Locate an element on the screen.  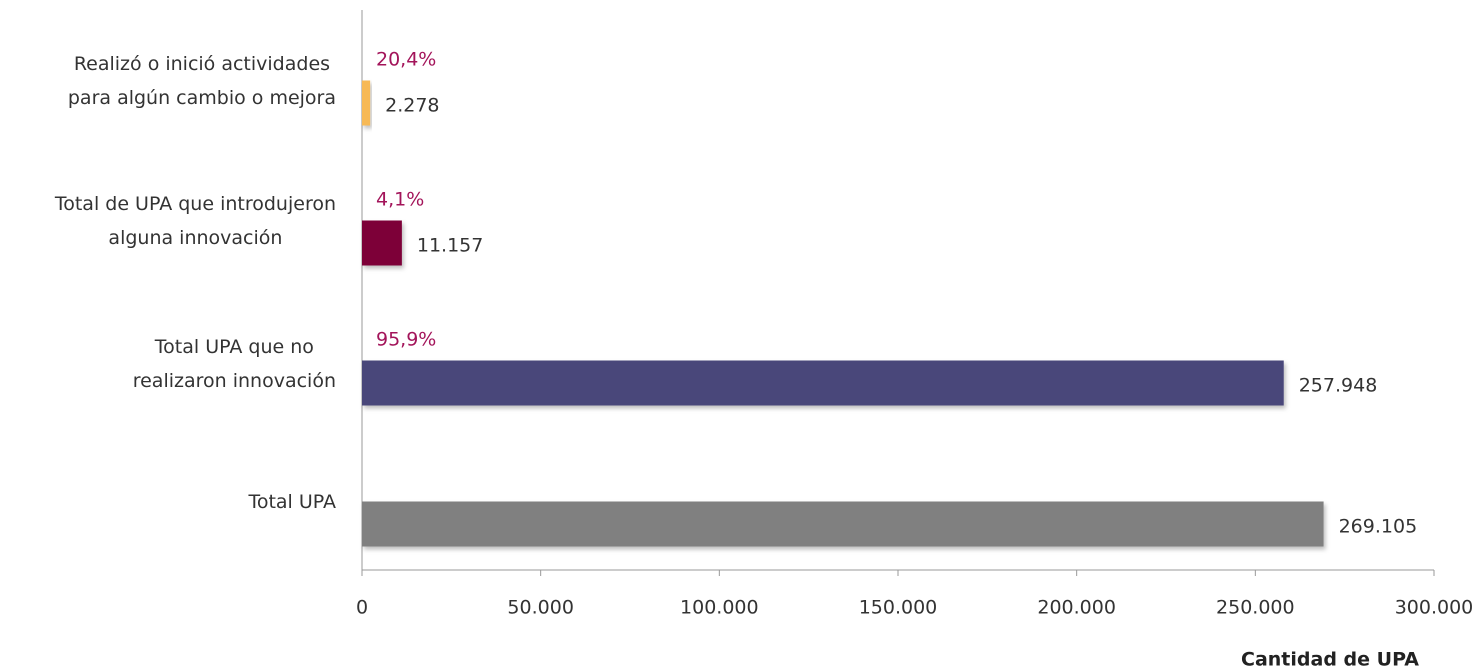
x-tick-label: 0 is located at coordinates (362, 608).